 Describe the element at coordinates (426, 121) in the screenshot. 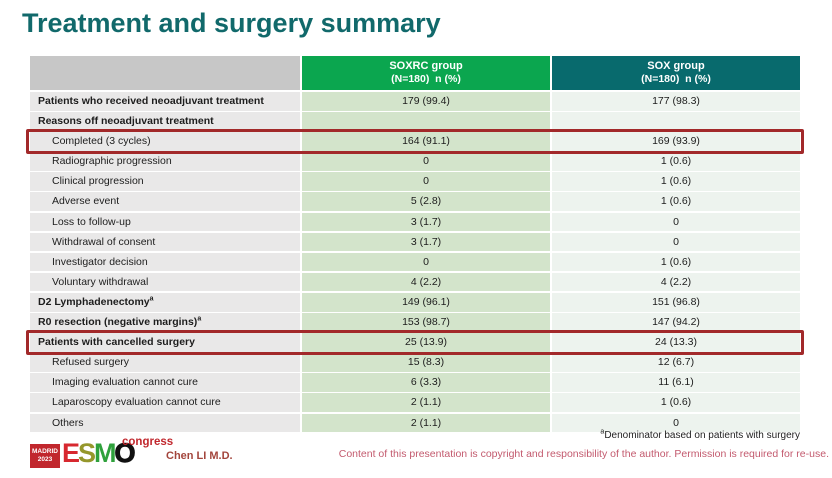

I see `soxrc-value` at that location.